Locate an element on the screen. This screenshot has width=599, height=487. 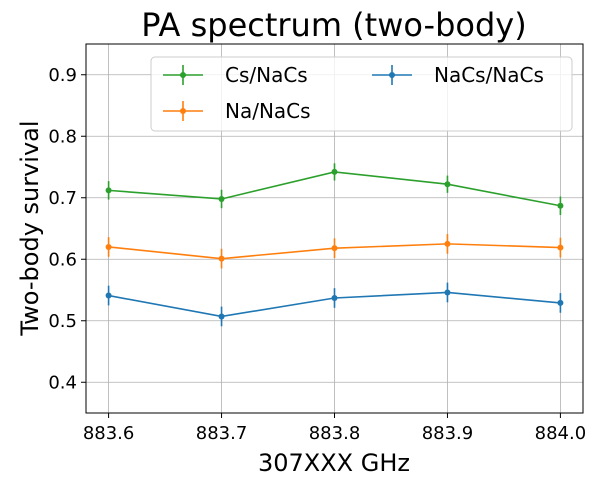
legend-entry-cs-nacs: Cs/NaCs is located at coordinates (235, 75).